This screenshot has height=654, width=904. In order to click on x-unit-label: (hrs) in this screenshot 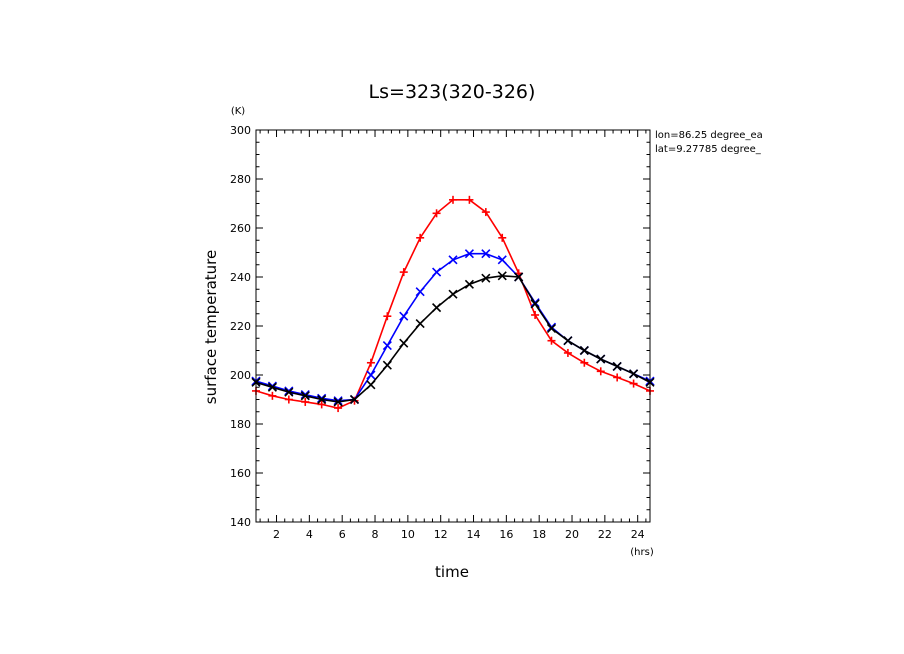, I will do `click(642, 552)`.